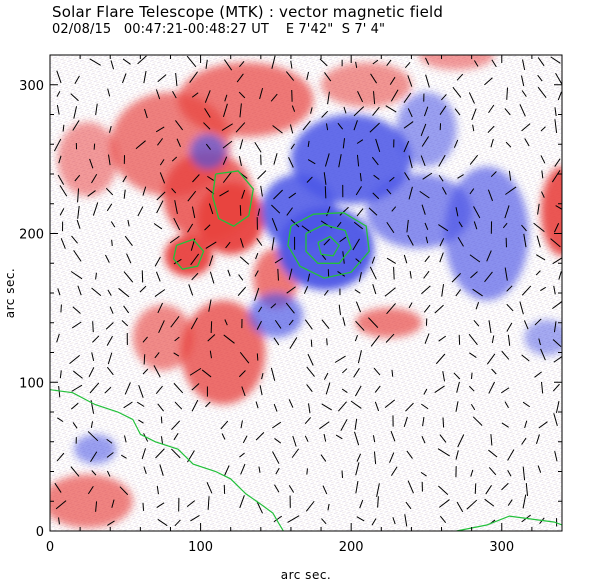 The width and height of the screenshot is (612, 585). What do you see at coordinates (501, 547) in the screenshot?
I see `x-tick-label: 300` at bounding box center [501, 547].